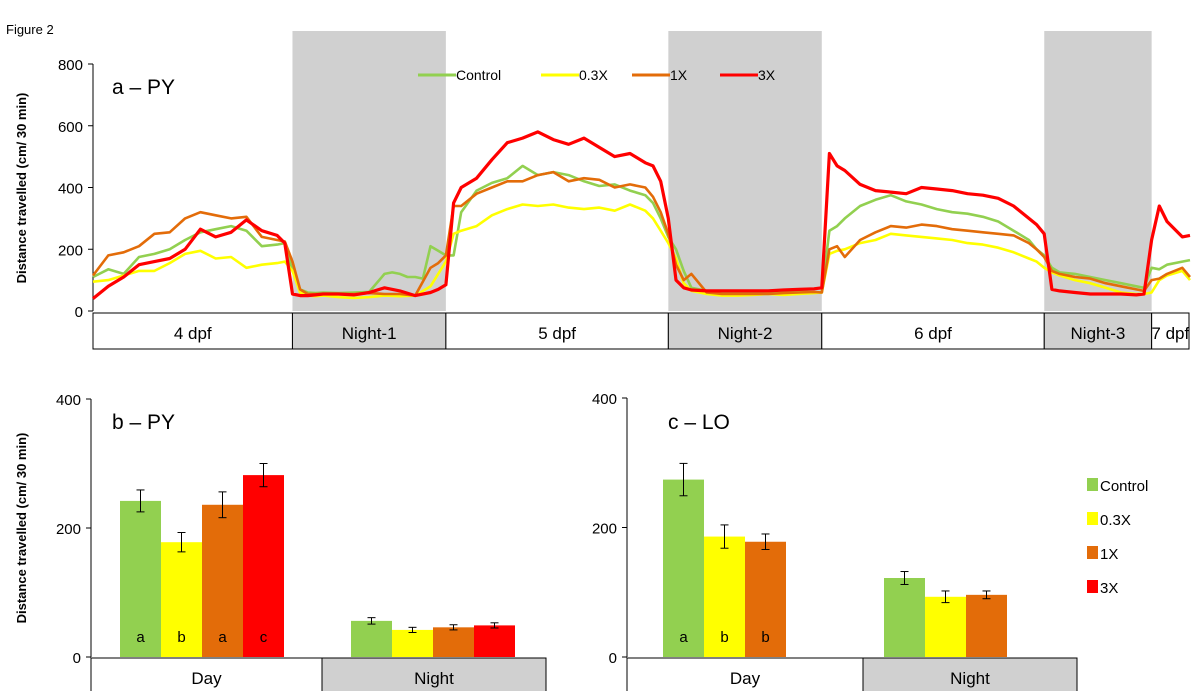 The height and width of the screenshot is (691, 1193). Describe the element at coordinates (679, 75) in the screenshot. I see `legend-a-label: 1X` at that location.